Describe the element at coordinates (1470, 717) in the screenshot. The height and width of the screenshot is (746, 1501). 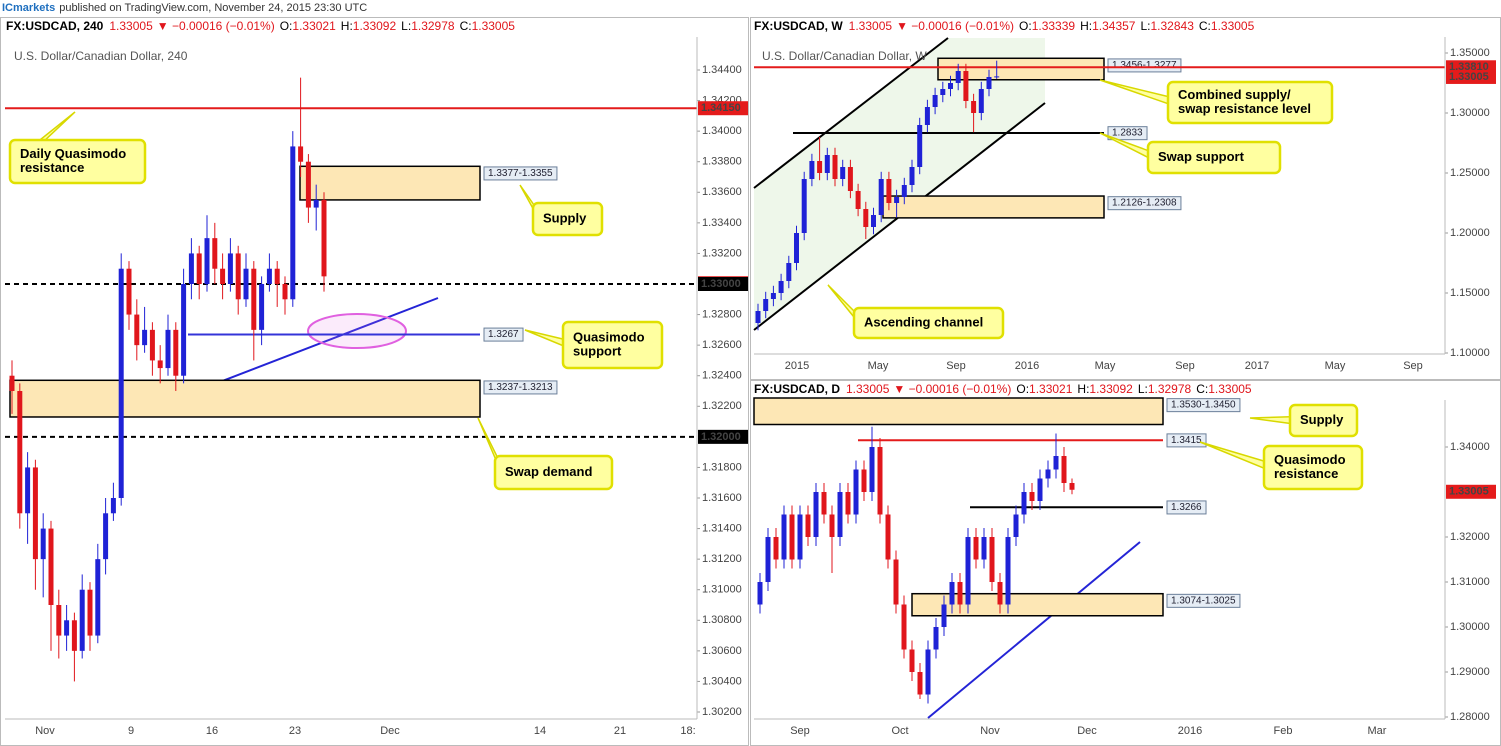
I see `y-tick-label: 1.28000` at that location.